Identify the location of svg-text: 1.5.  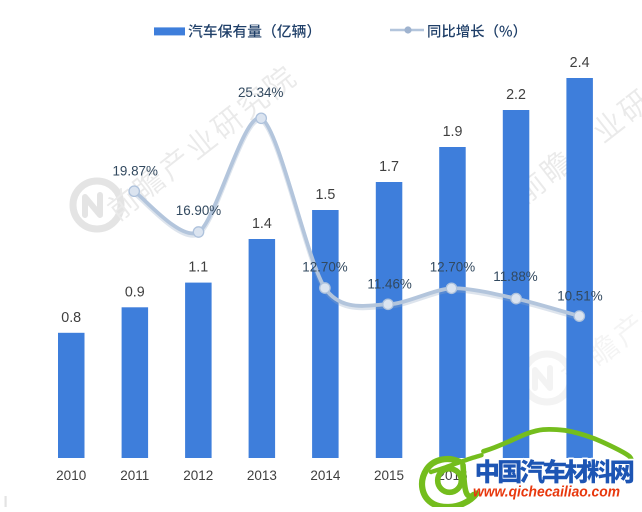
(325, 195).